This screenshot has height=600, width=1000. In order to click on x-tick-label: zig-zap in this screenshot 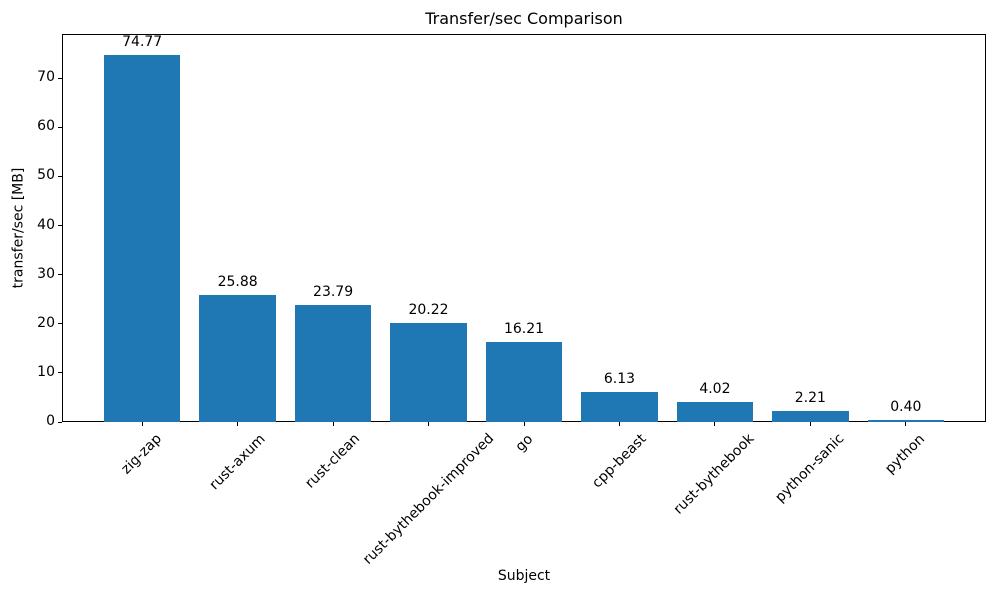, I will do `click(142, 454)`.